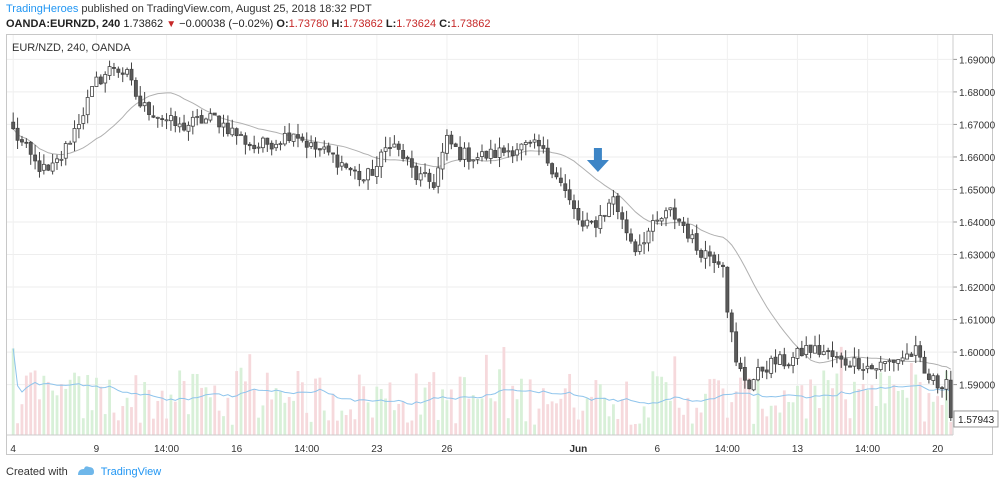 This screenshot has height=486, width=1000. I want to click on tradingview-logo-icon, so click(86, 472).